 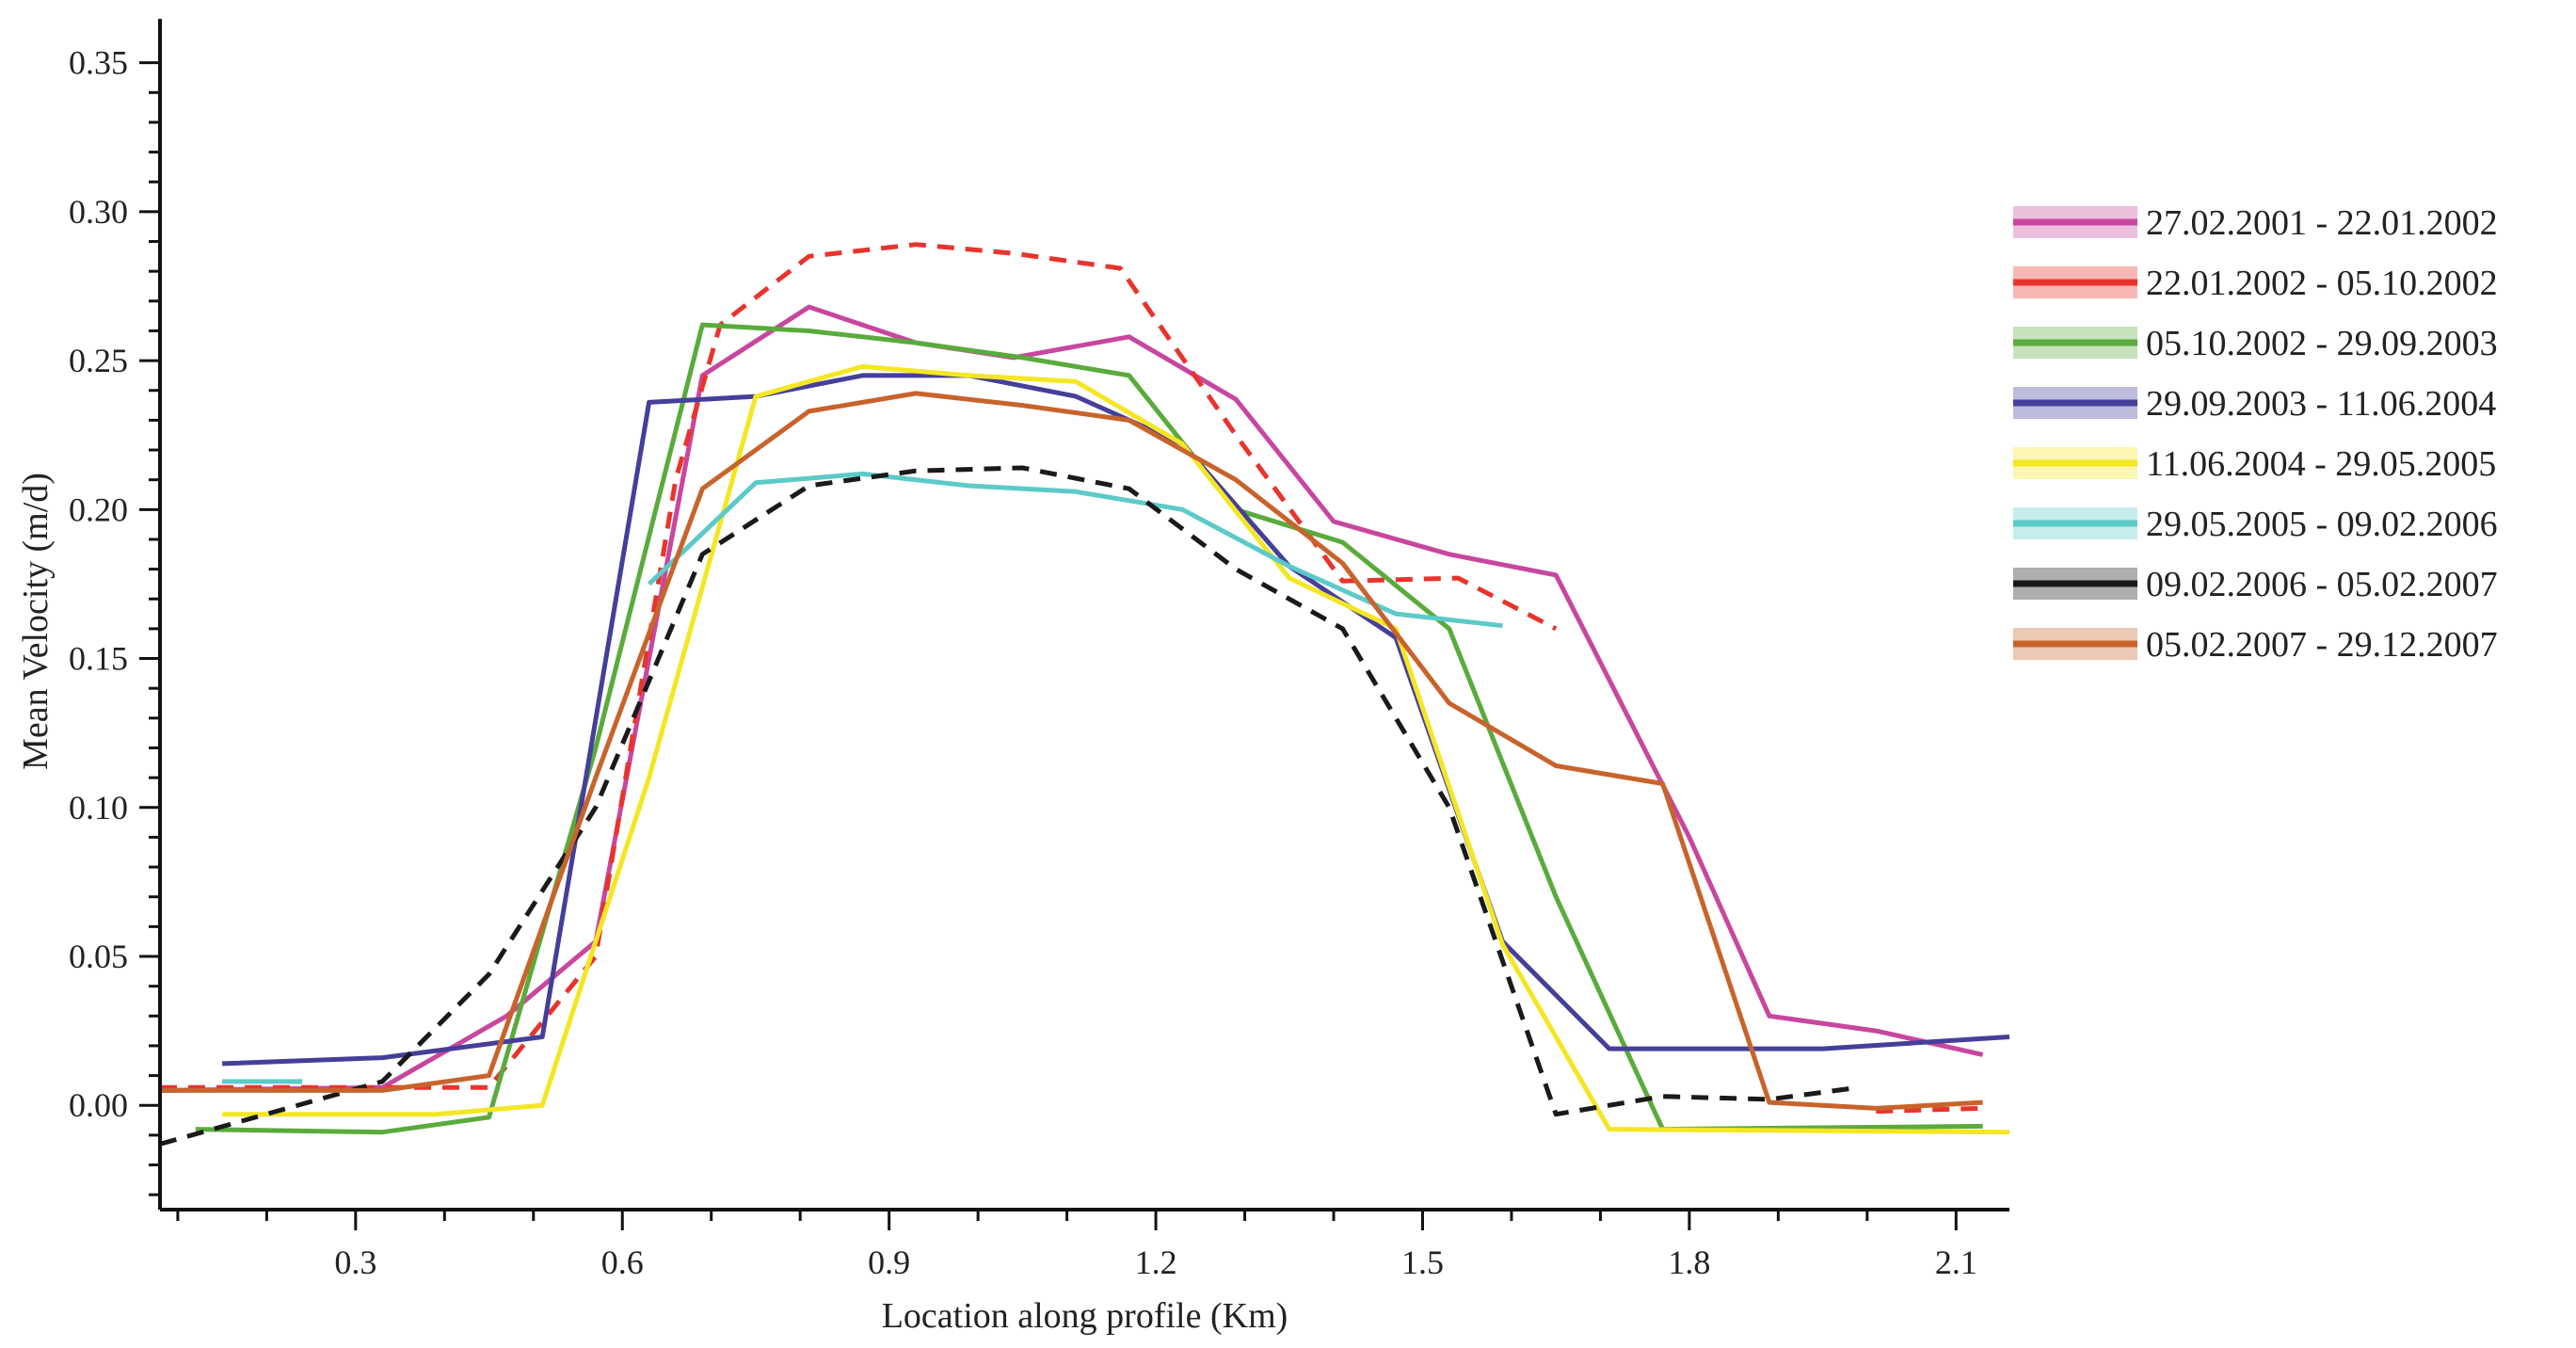 I want to click on legend-label: 29.05.2005 - 09.02.2006, so click(x=2322, y=525).